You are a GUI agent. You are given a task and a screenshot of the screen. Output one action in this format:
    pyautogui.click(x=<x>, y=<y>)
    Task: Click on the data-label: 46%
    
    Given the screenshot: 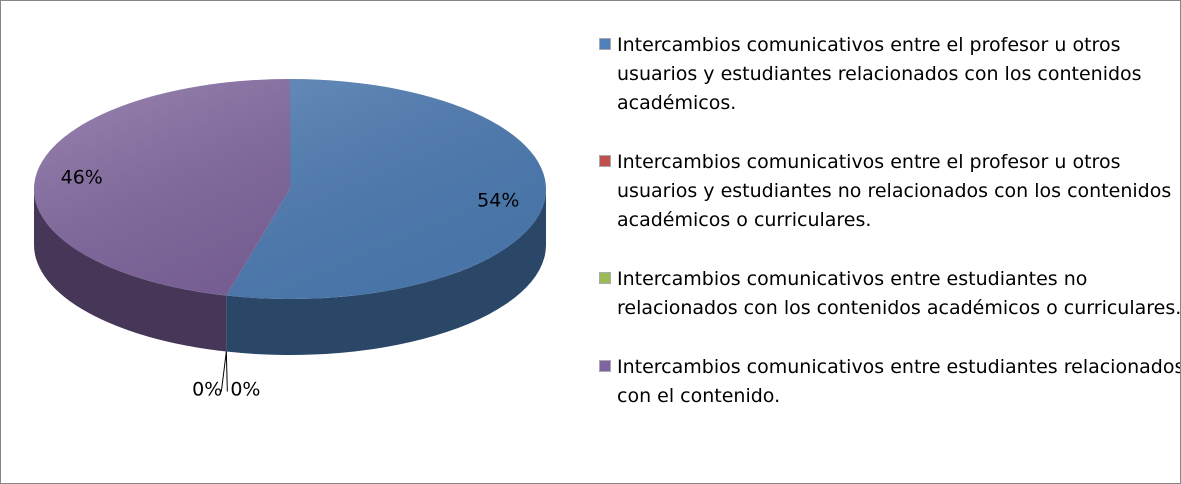 What is the action you would take?
    pyautogui.click(x=82, y=178)
    